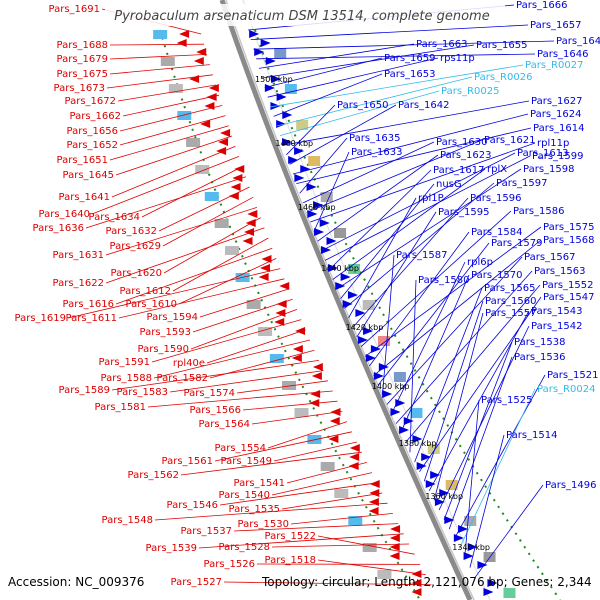 The height and width of the screenshot is (600, 600). Describe the element at coordinates (206, 531) in the screenshot. I see `left-gene-label: Pars_1537` at that location.